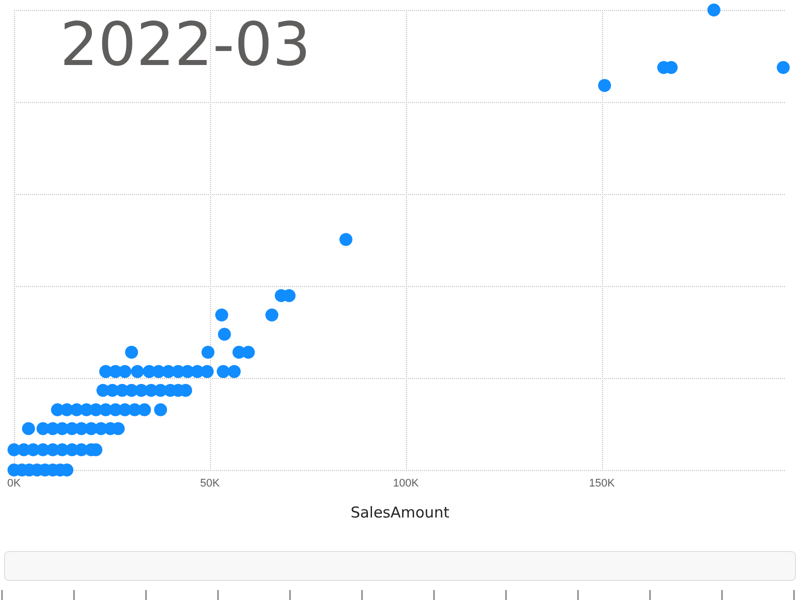 This screenshot has width=800, height=600. I want to click on x-tick-label: 150K, so click(602, 484).